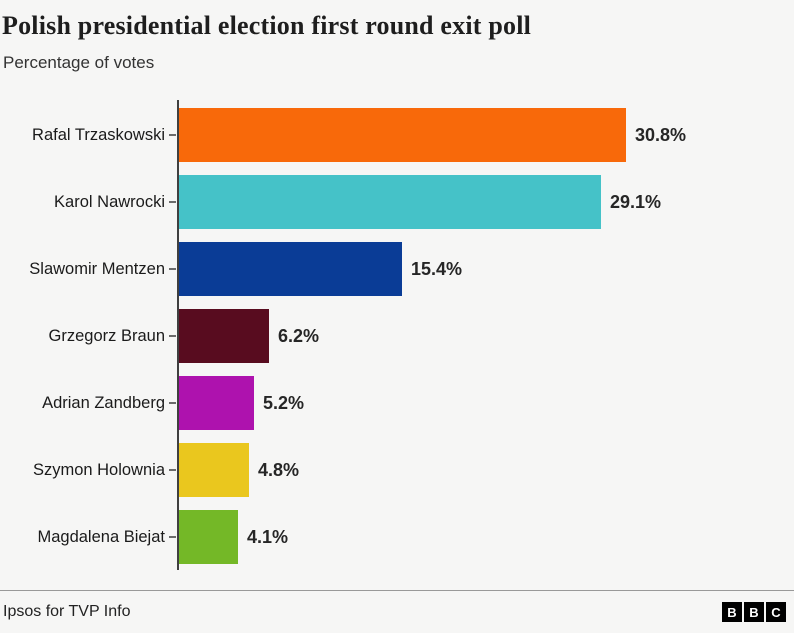 This screenshot has width=794, height=633. I want to click on bar-area: 29.1%, so click(486, 202).